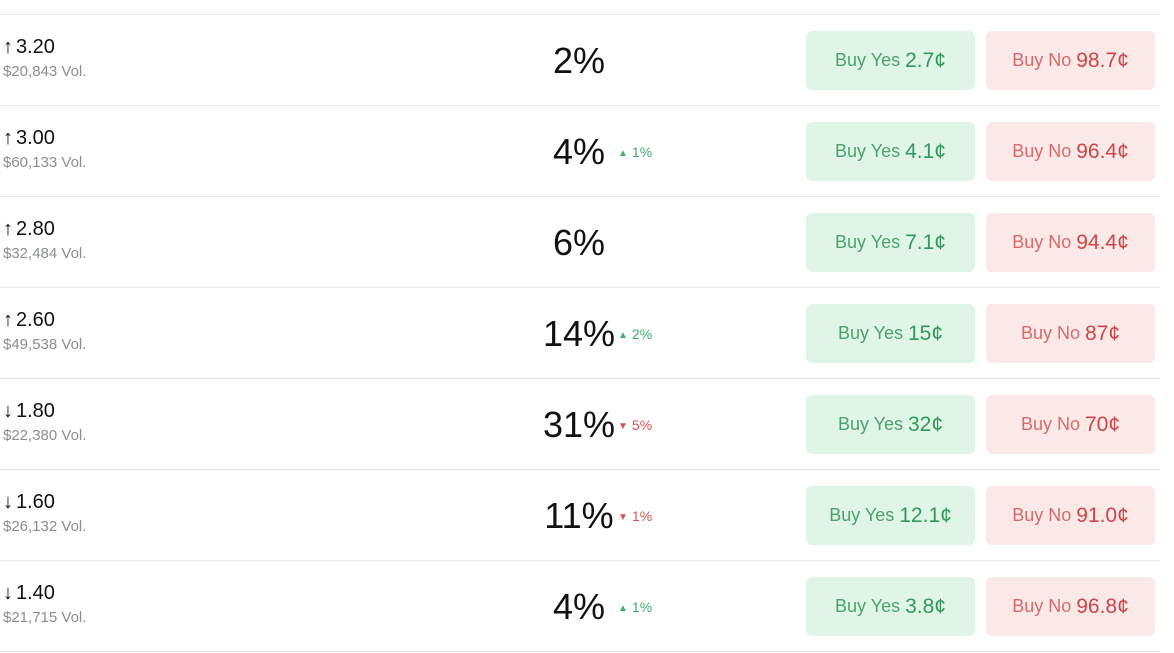 This screenshot has height=653, width=1174. I want to click on probability: 11%, so click(579, 515).